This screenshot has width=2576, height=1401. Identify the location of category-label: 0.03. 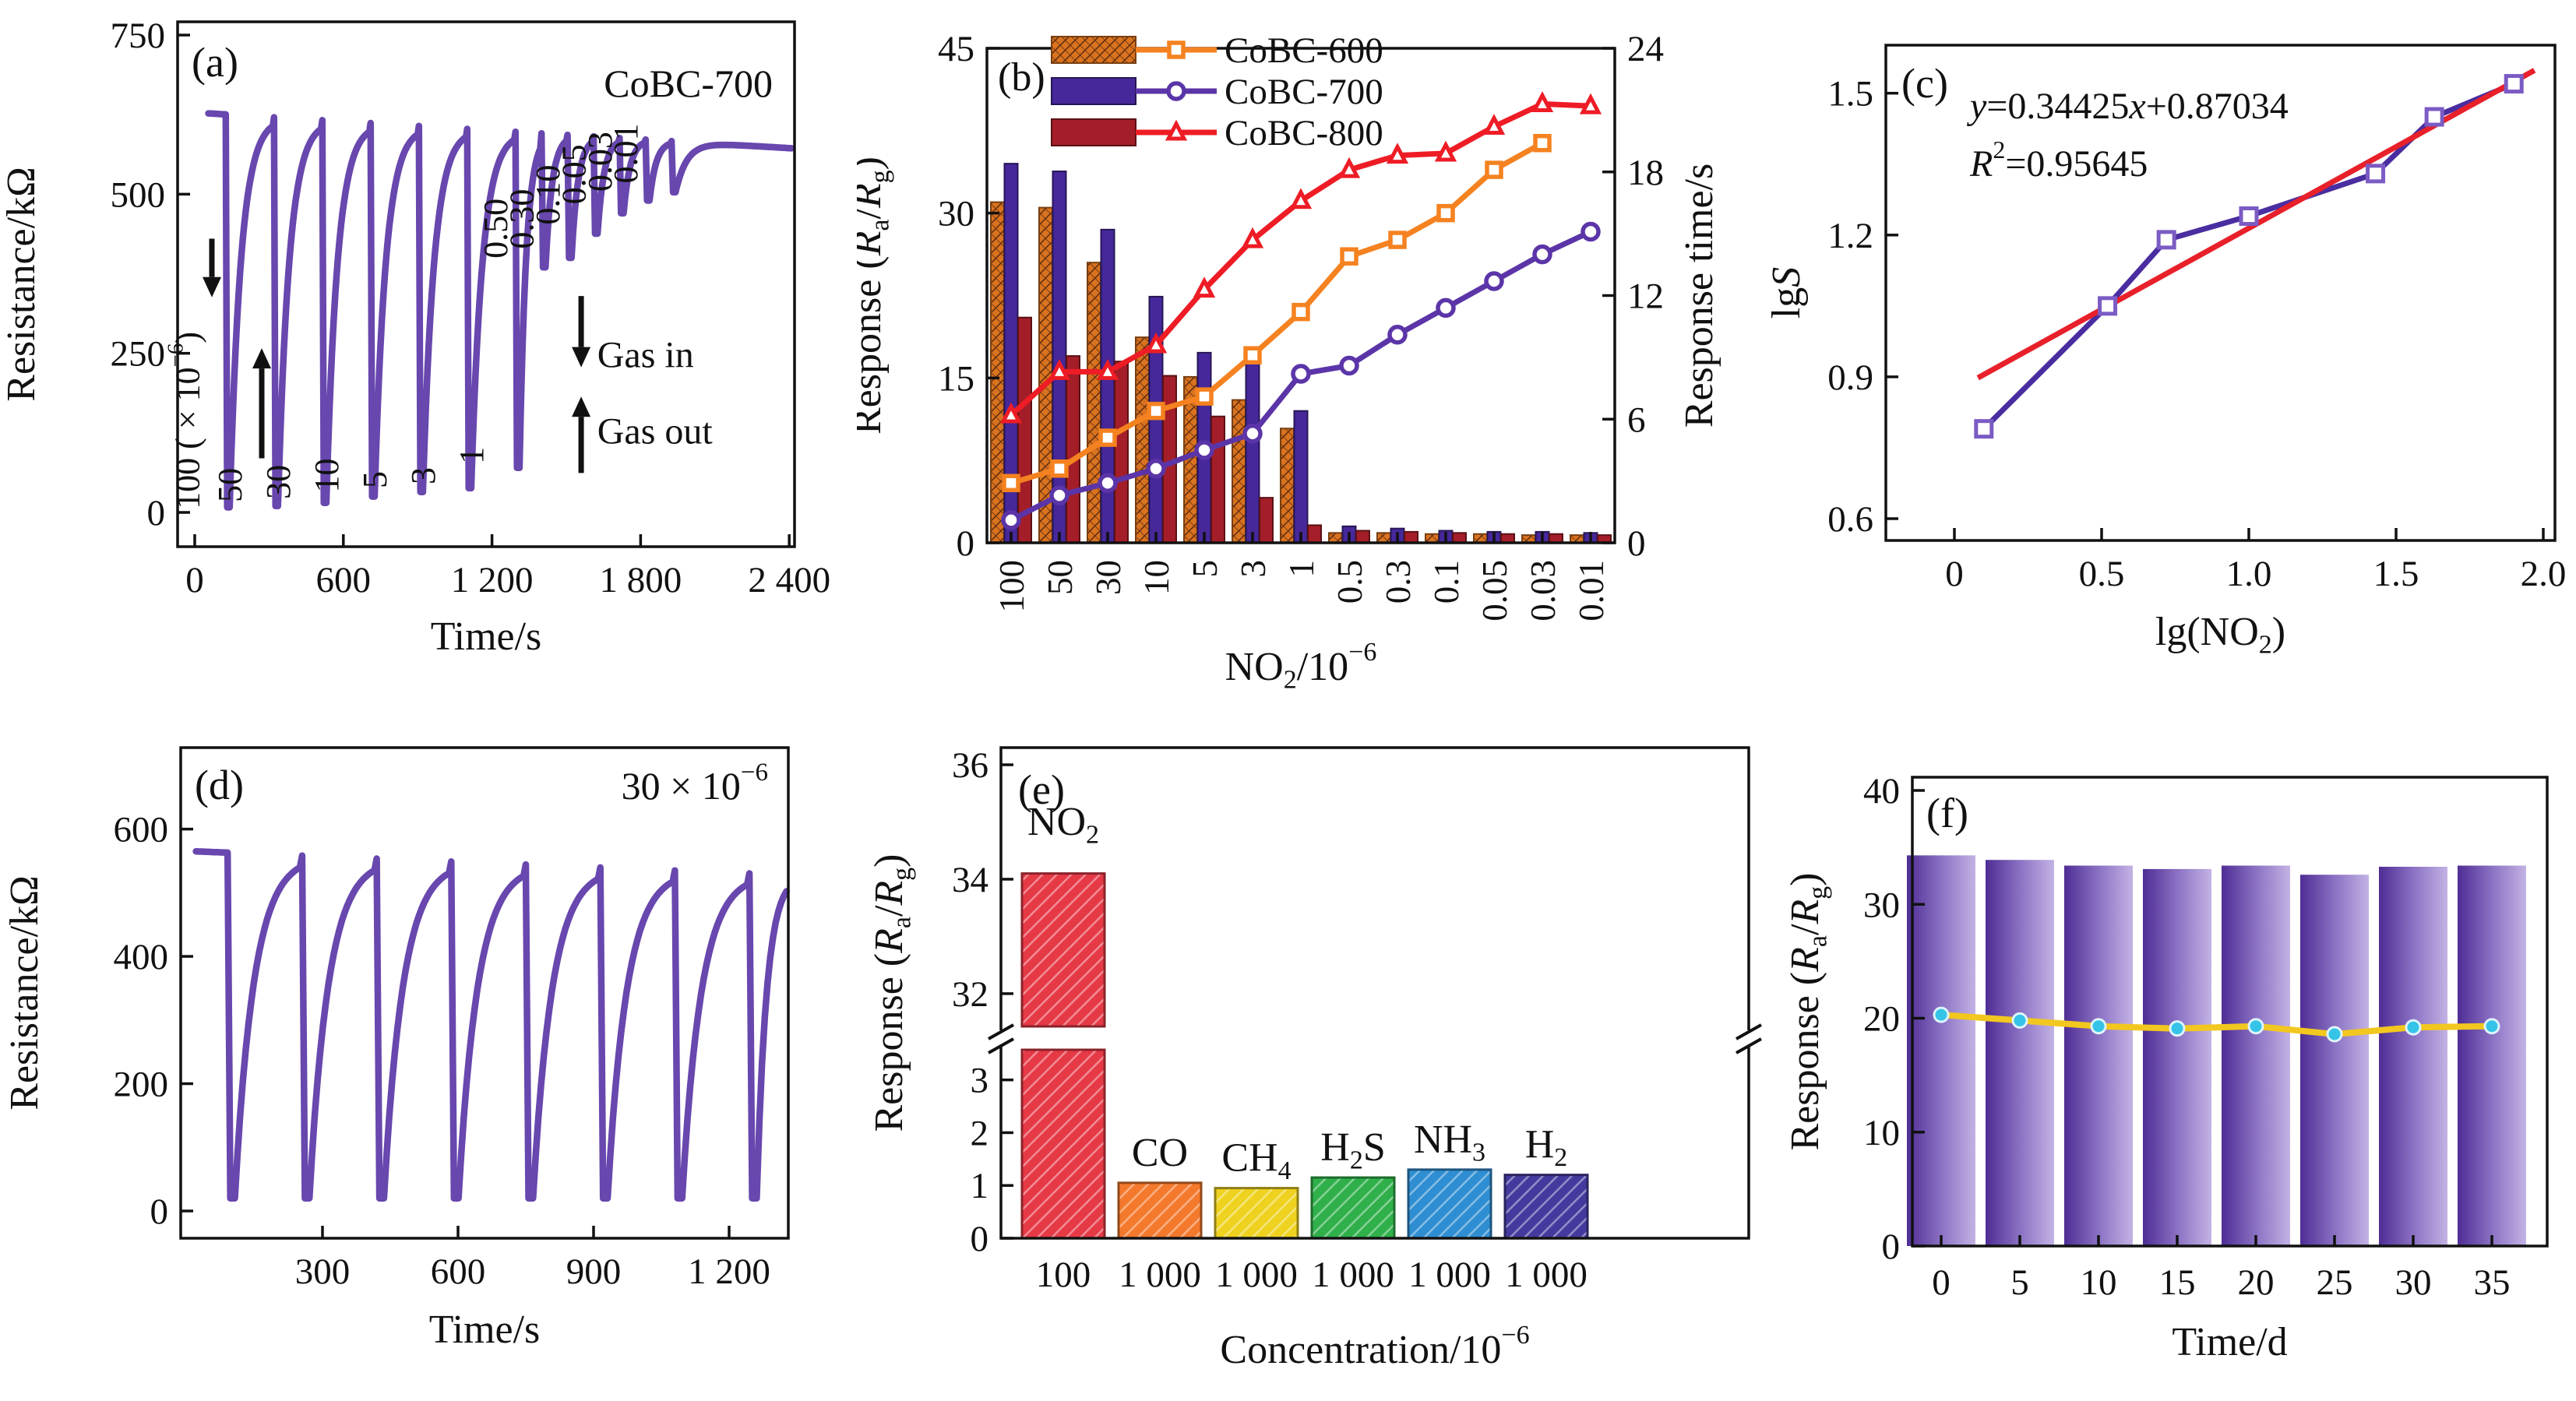
(1543, 590).